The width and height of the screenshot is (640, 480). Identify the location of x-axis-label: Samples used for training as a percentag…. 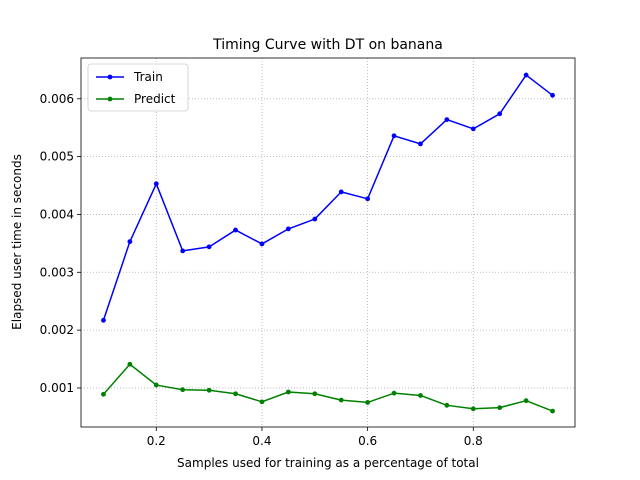
(328, 463).